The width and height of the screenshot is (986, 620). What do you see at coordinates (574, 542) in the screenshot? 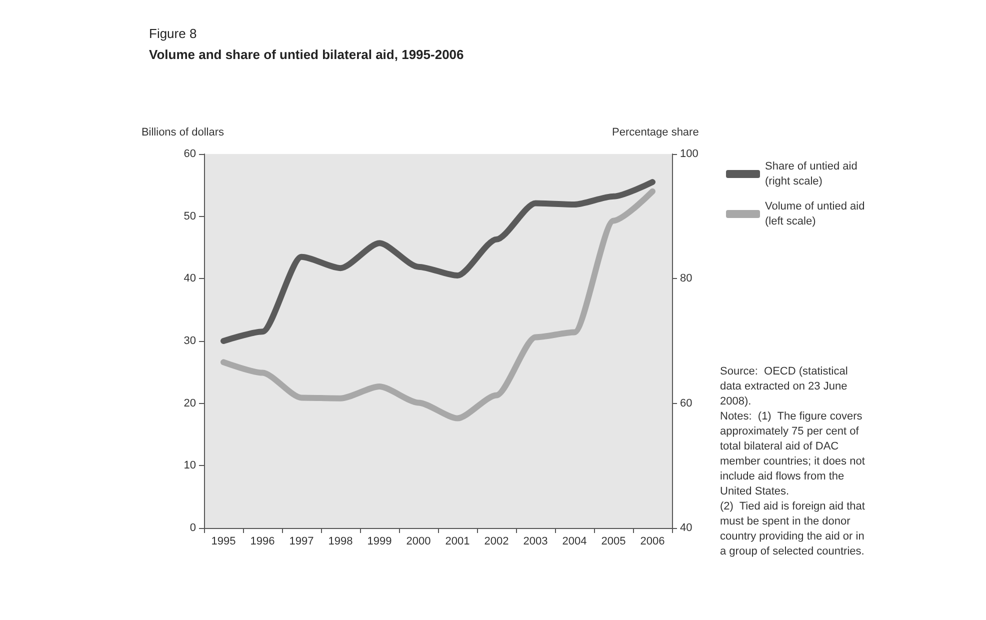
I see `x-tick-label: 2004` at bounding box center [574, 542].